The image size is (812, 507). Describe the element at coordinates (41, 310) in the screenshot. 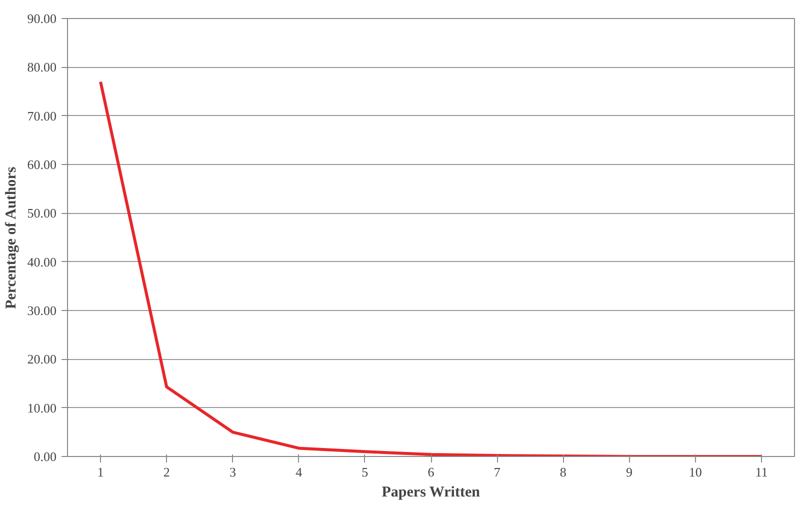

I see `y-tick-label: 30.00` at that location.